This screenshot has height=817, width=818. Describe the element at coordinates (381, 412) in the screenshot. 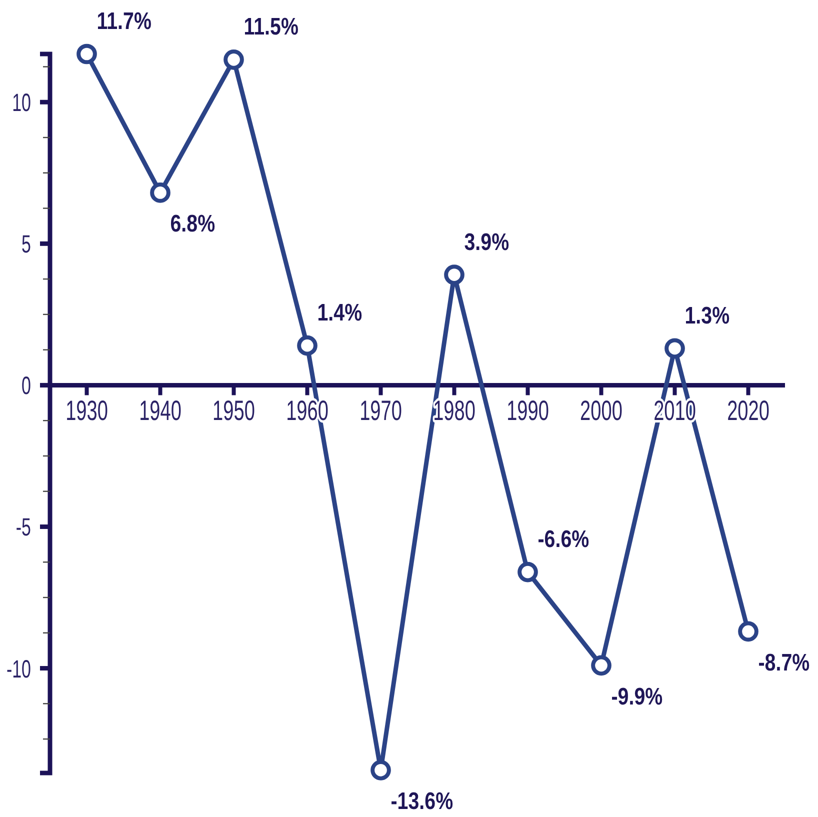

I see `x-tick-label: 1970` at that location.